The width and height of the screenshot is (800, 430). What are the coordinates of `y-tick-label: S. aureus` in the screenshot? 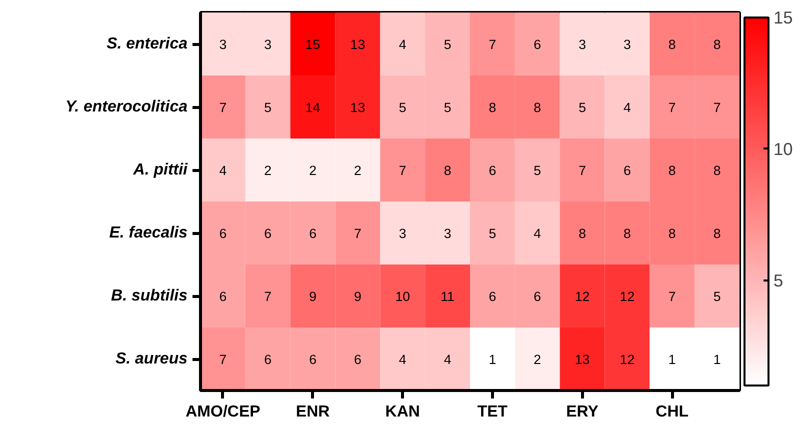 It's located at (151, 359).